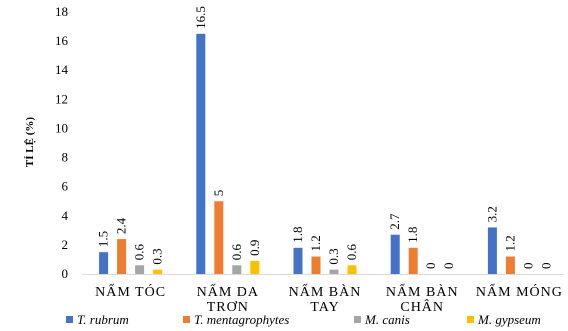 This screenshot has height=331, width=568. I want to click on legend-label: T. mentagrophytes, so click(241, 319).